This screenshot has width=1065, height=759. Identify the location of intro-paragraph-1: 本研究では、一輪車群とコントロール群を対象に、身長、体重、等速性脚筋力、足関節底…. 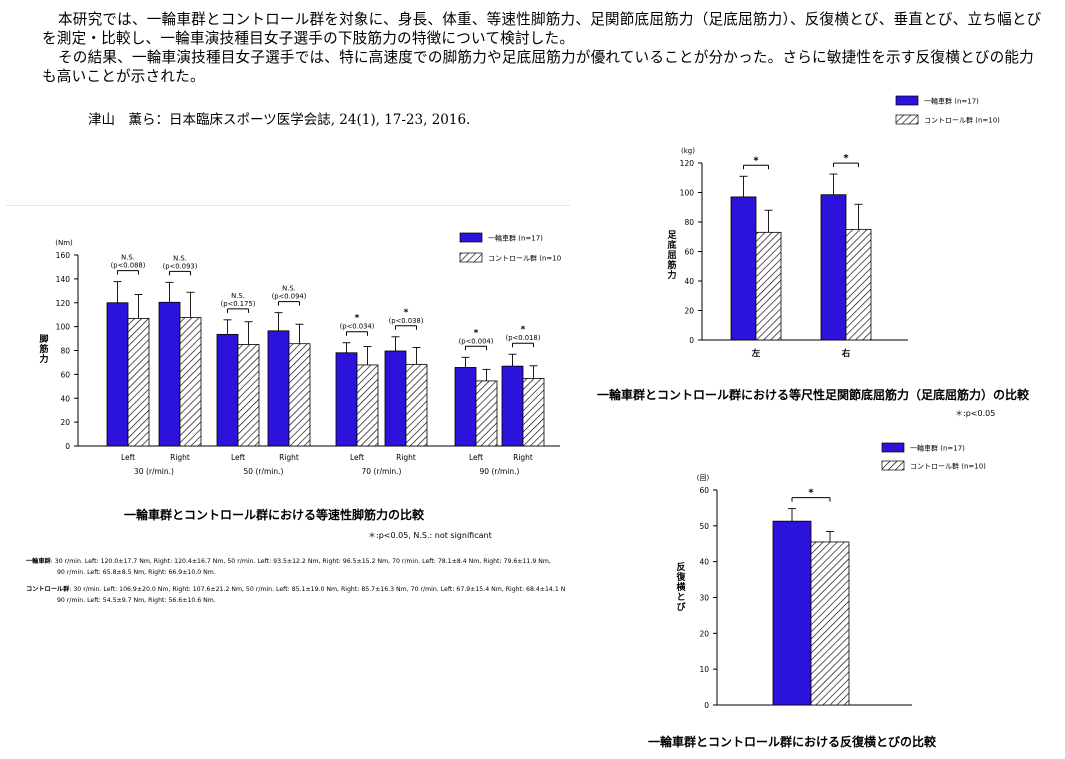
(542, 29).